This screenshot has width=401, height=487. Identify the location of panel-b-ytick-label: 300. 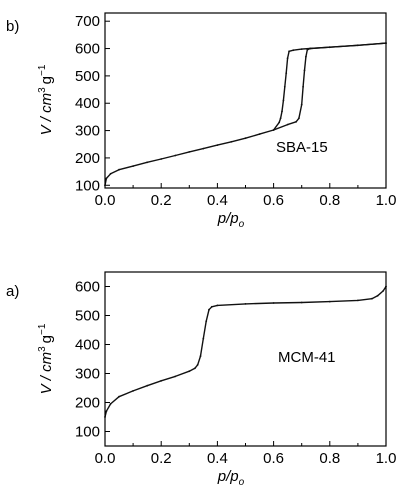
(87, 131).